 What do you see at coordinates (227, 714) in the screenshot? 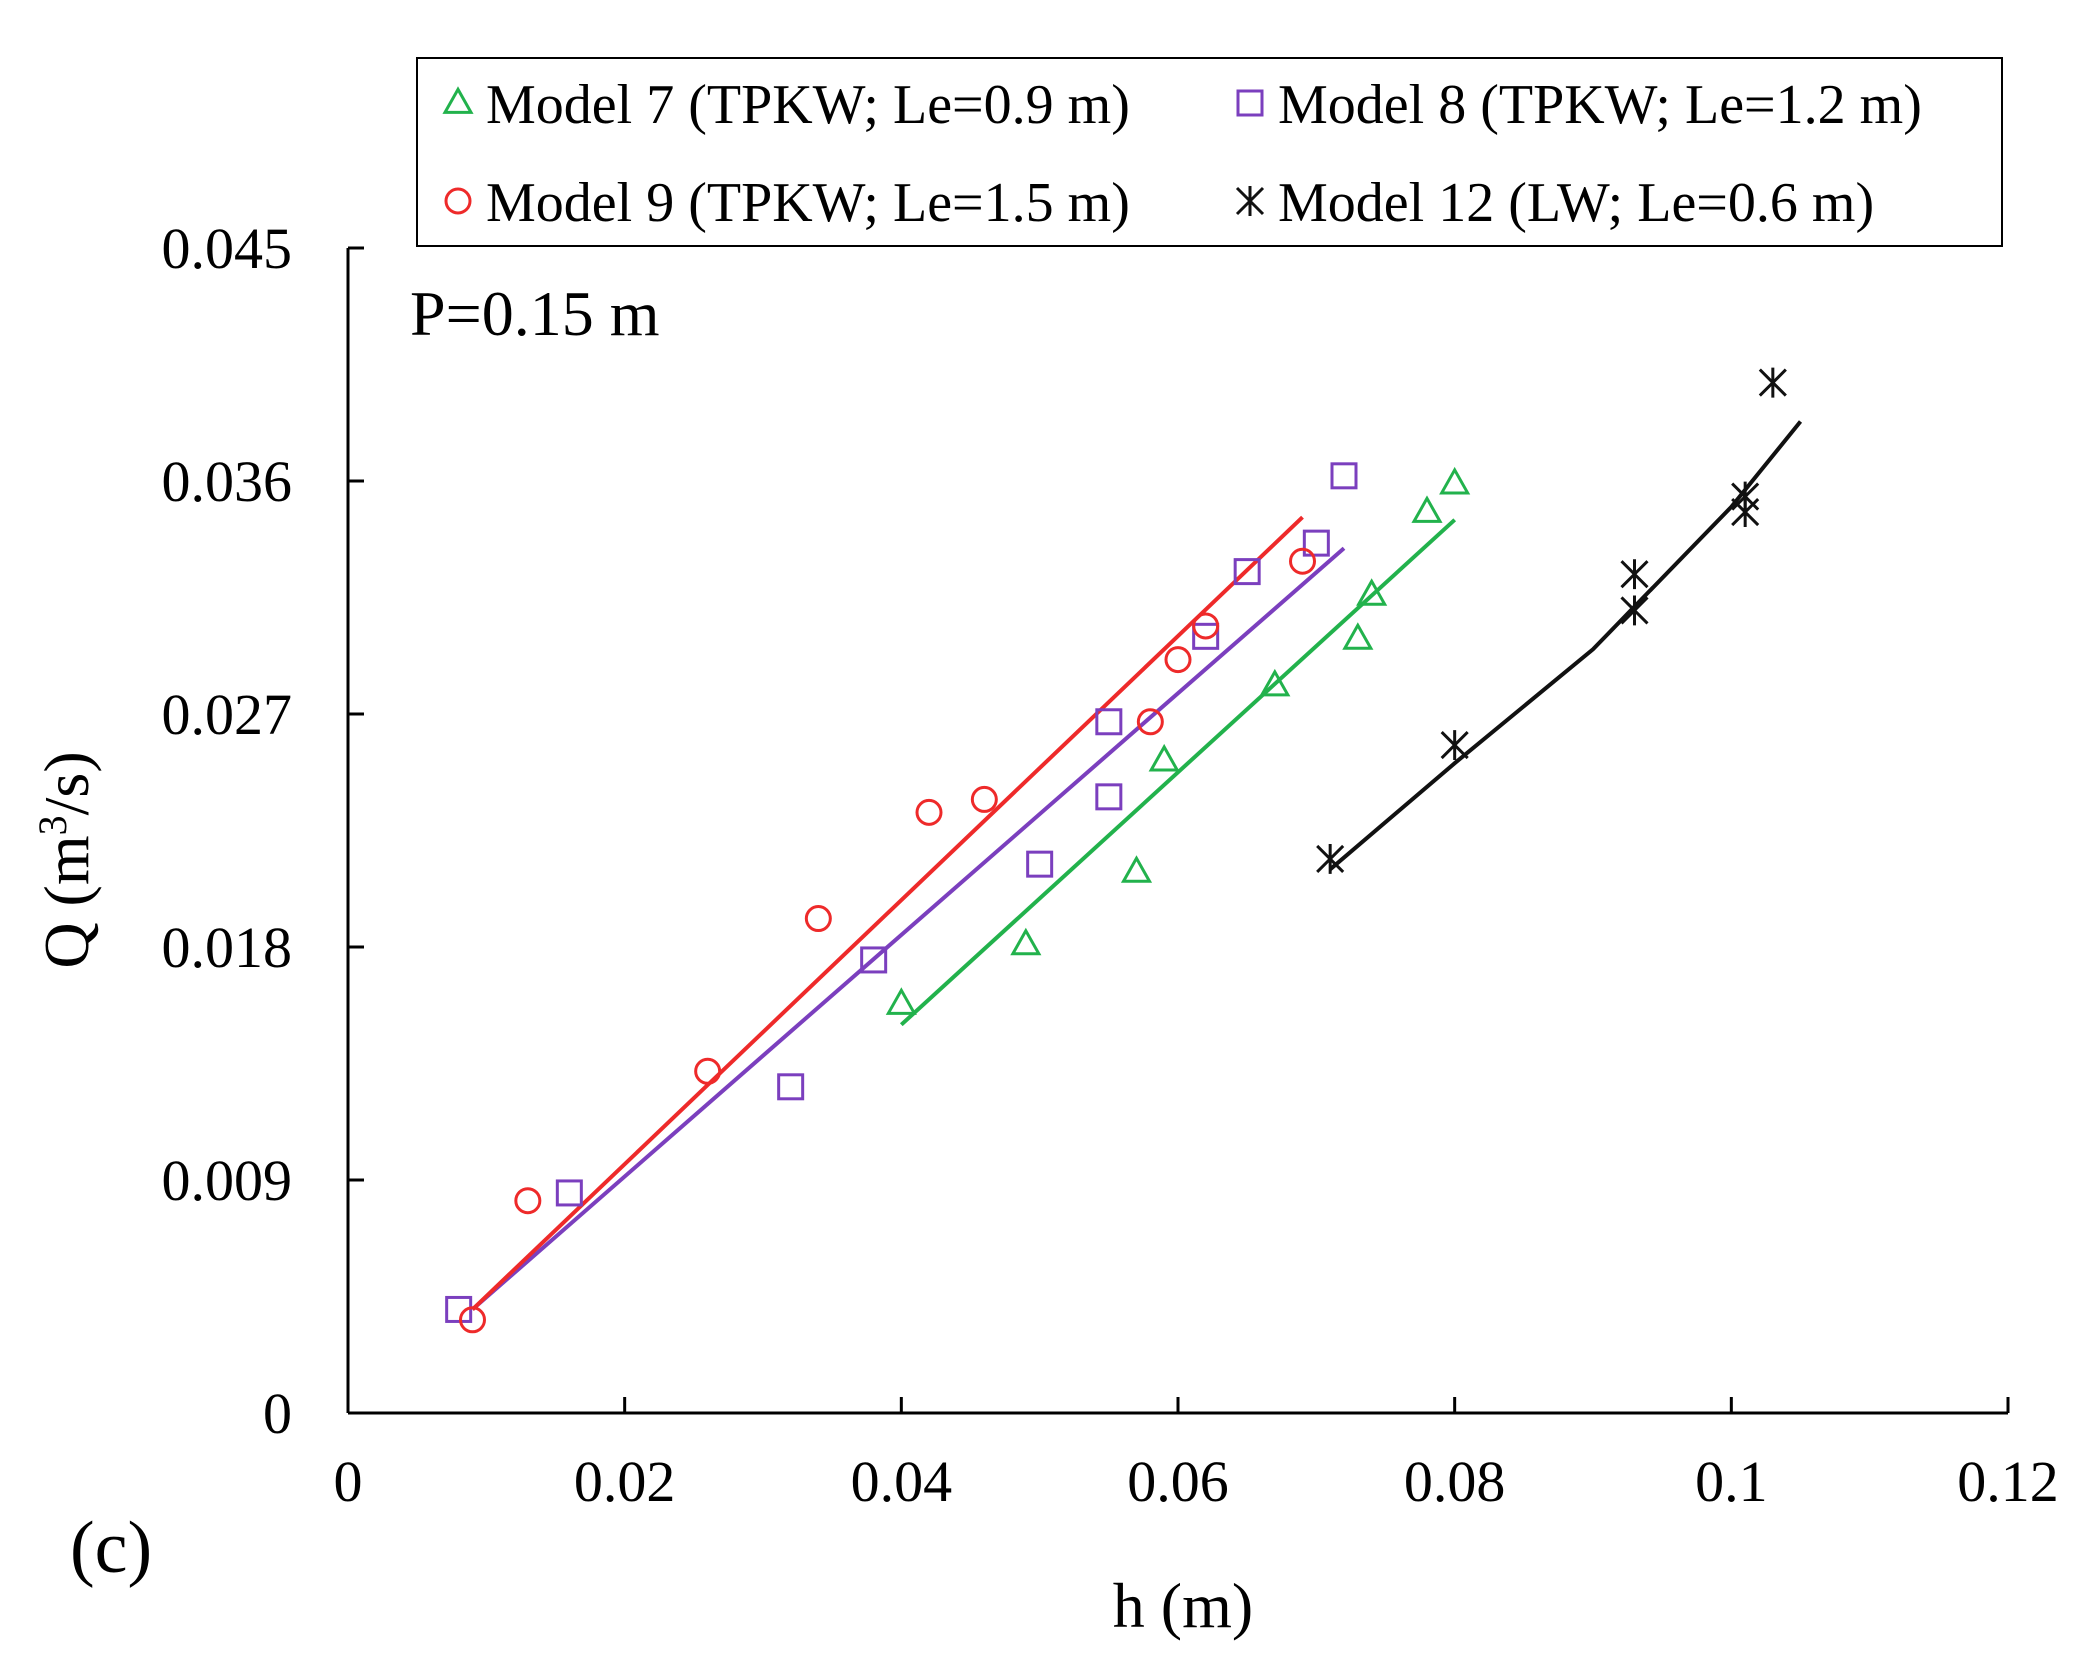
I see `y-tick-label: 0.027` at bounding box center [227, 714].